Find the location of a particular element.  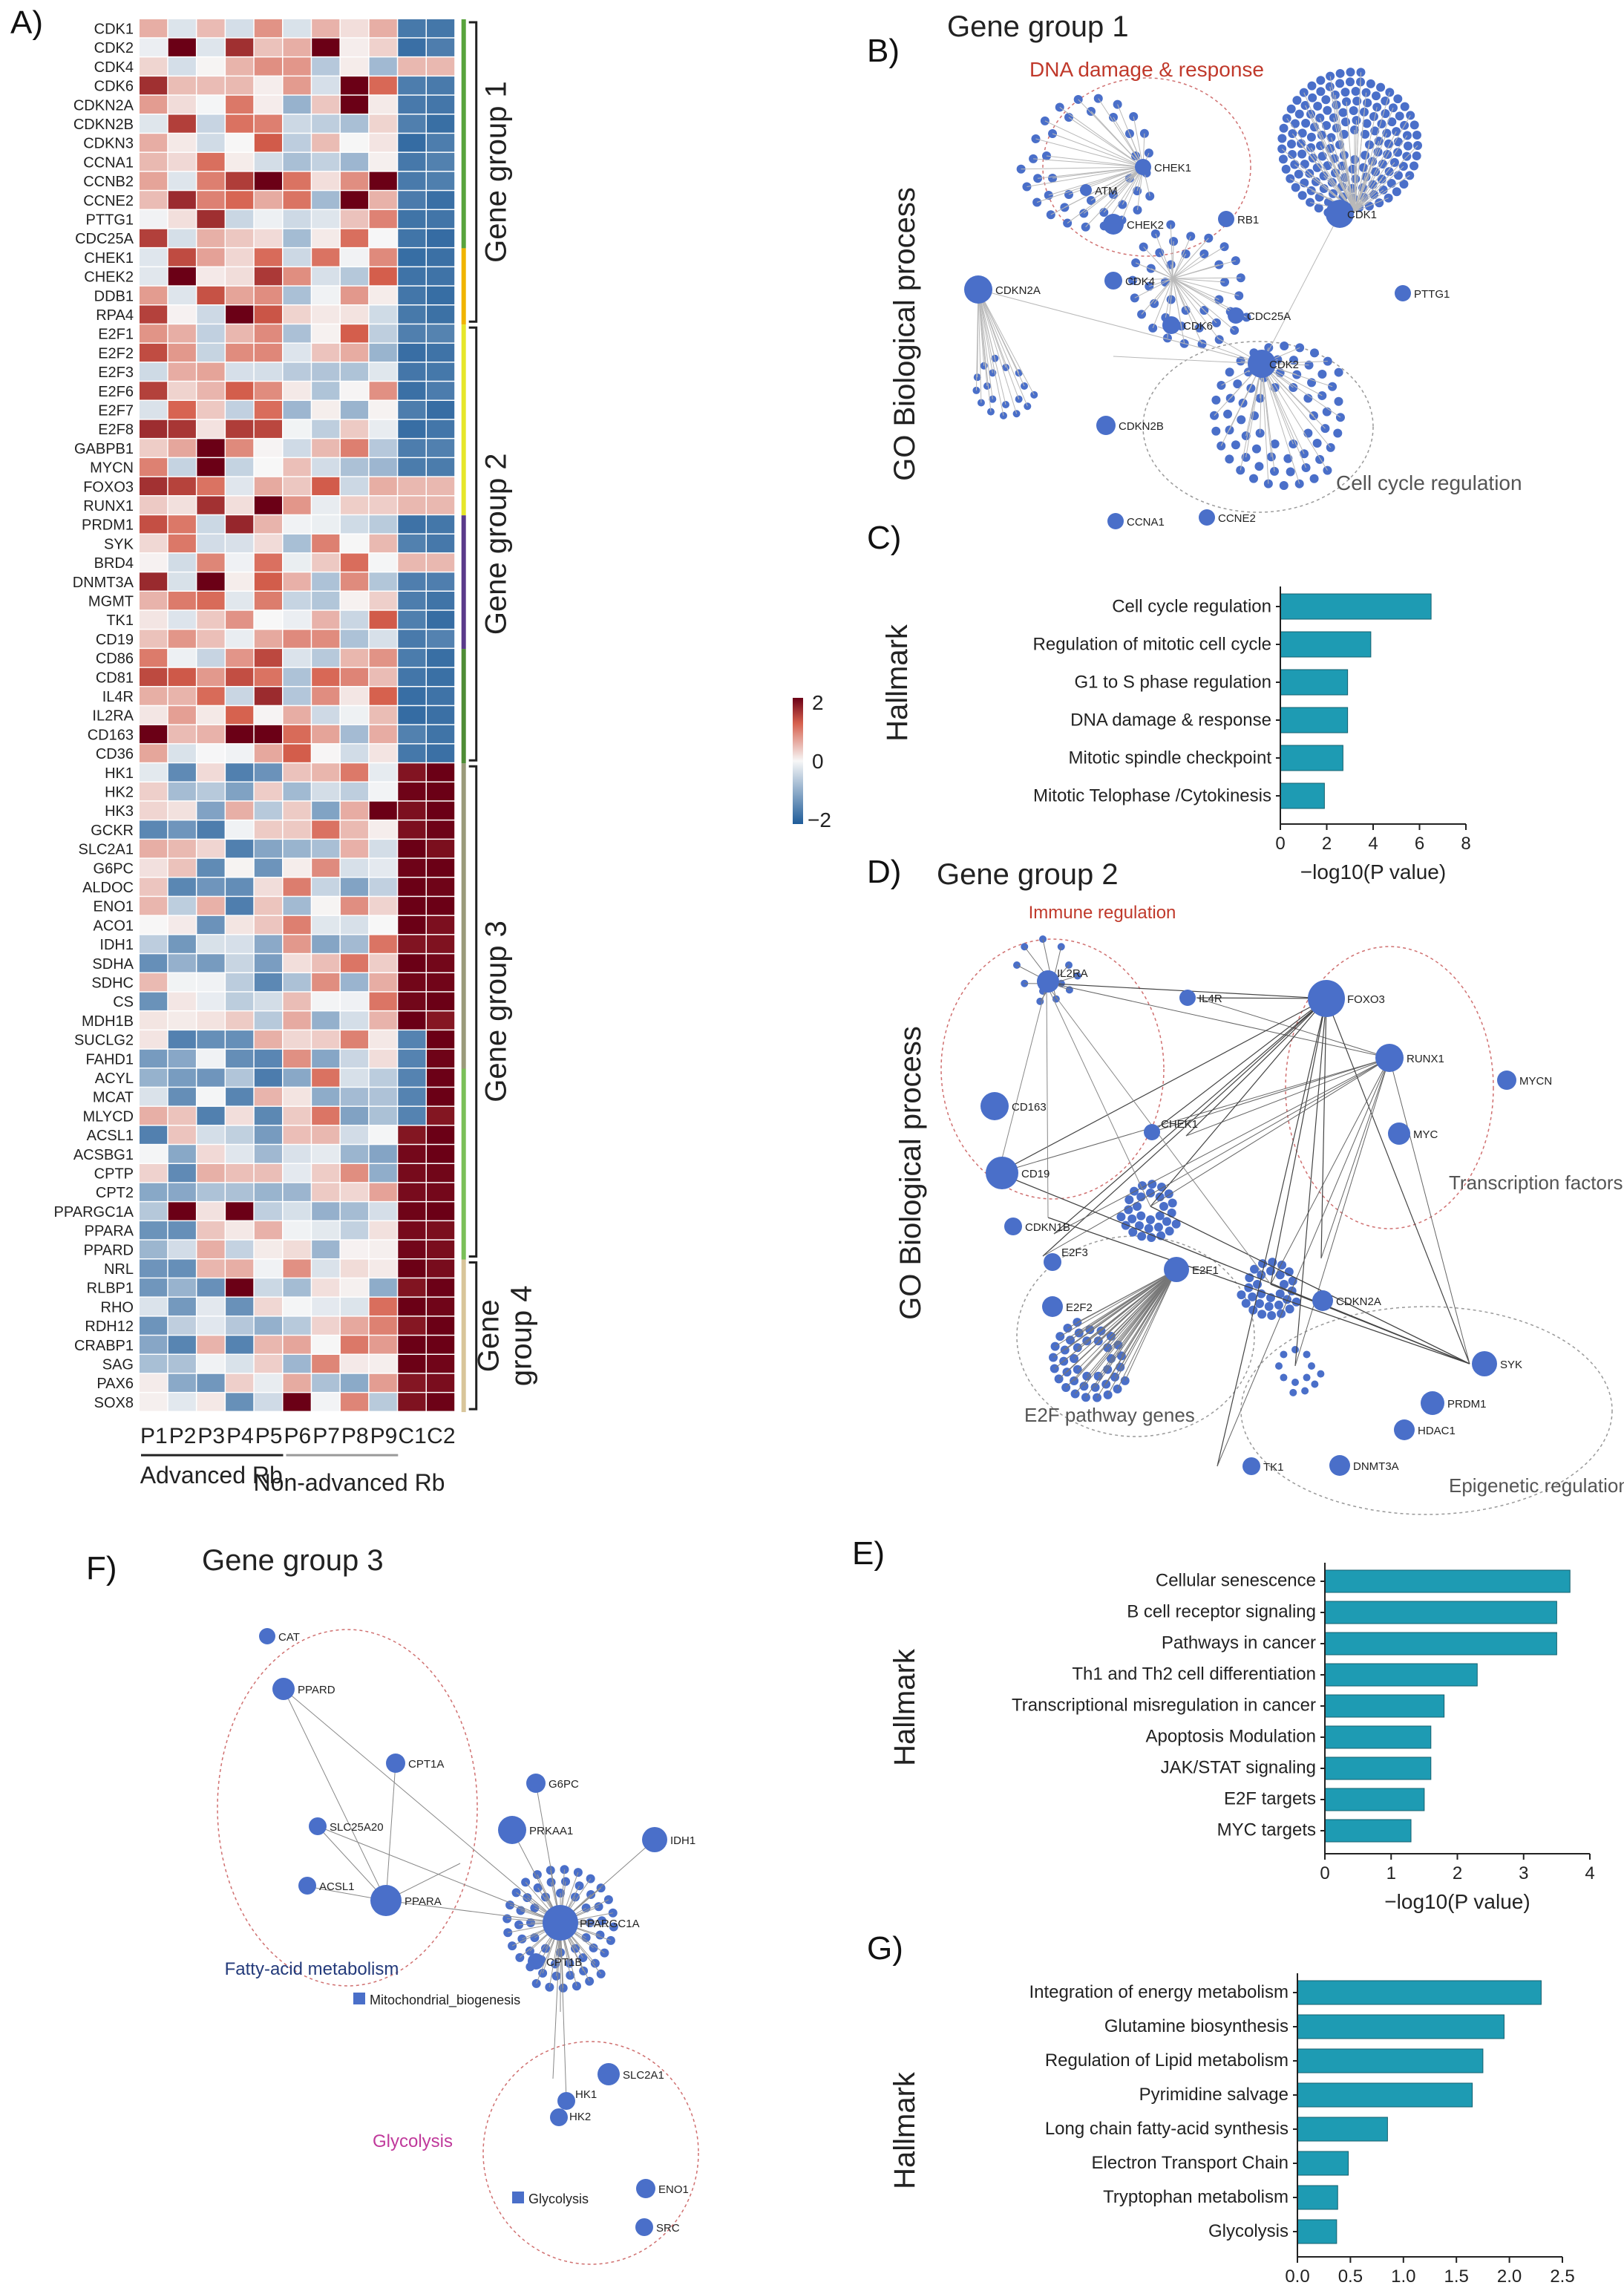

node-idh1-label: IDH1 is located at coordinates (683, 1840).